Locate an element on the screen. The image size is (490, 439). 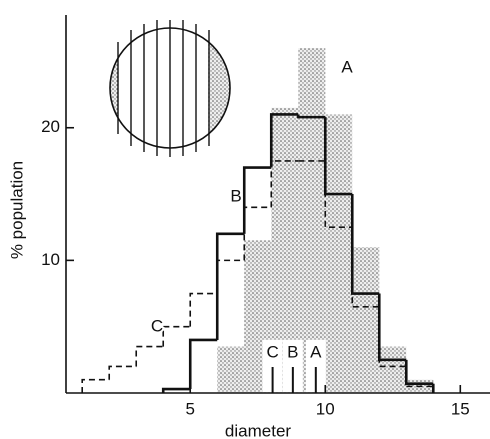
y-axis-label: % population is located at coordinates (16, 210).